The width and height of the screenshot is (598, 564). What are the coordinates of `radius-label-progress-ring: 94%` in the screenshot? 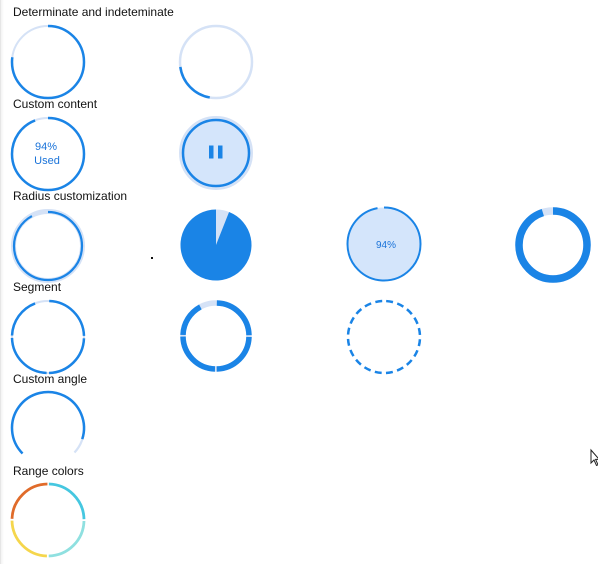 It's located at (384, 244).